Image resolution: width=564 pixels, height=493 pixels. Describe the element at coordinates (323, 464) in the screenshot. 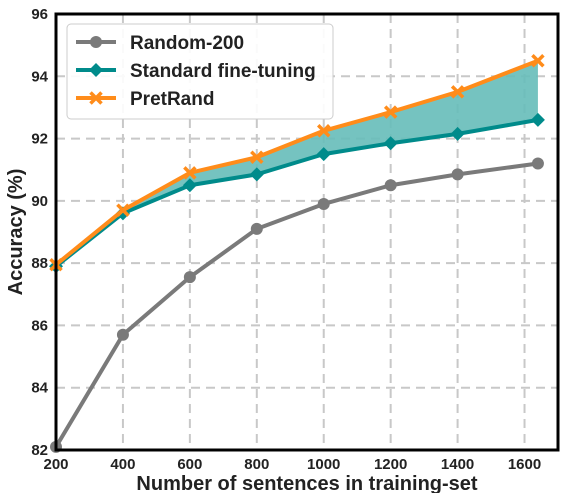

I see `x-tick-label: 1000` at that location.